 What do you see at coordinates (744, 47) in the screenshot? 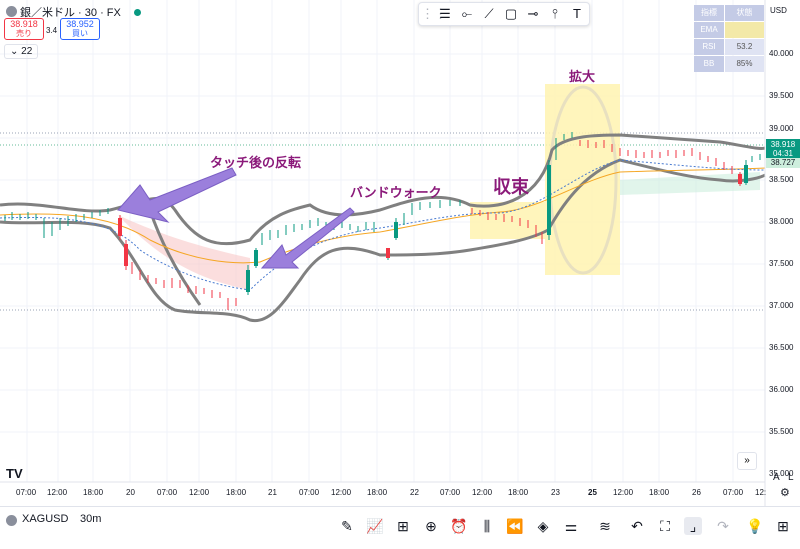
I see `table-cell: 53.2` at bounding box center [744, 47].